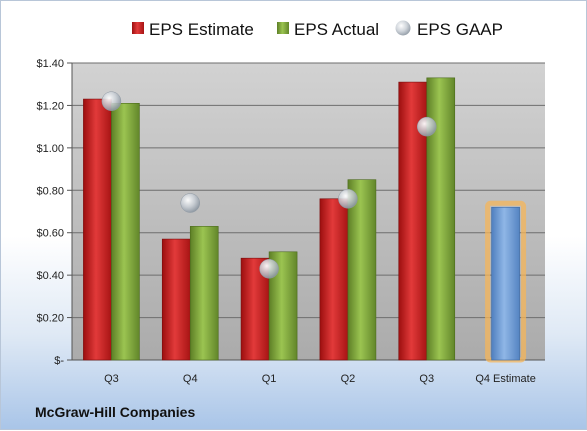  I want to click on y-tick-label: $0.60, so click(50, 234).